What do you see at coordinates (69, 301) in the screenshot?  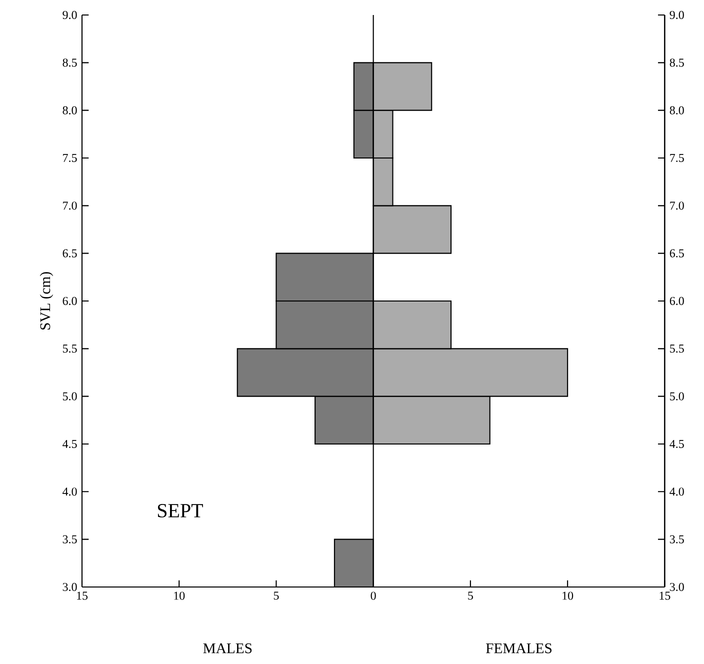 I see `y-tick-label: 6.0` at bounding box center [69, 301].